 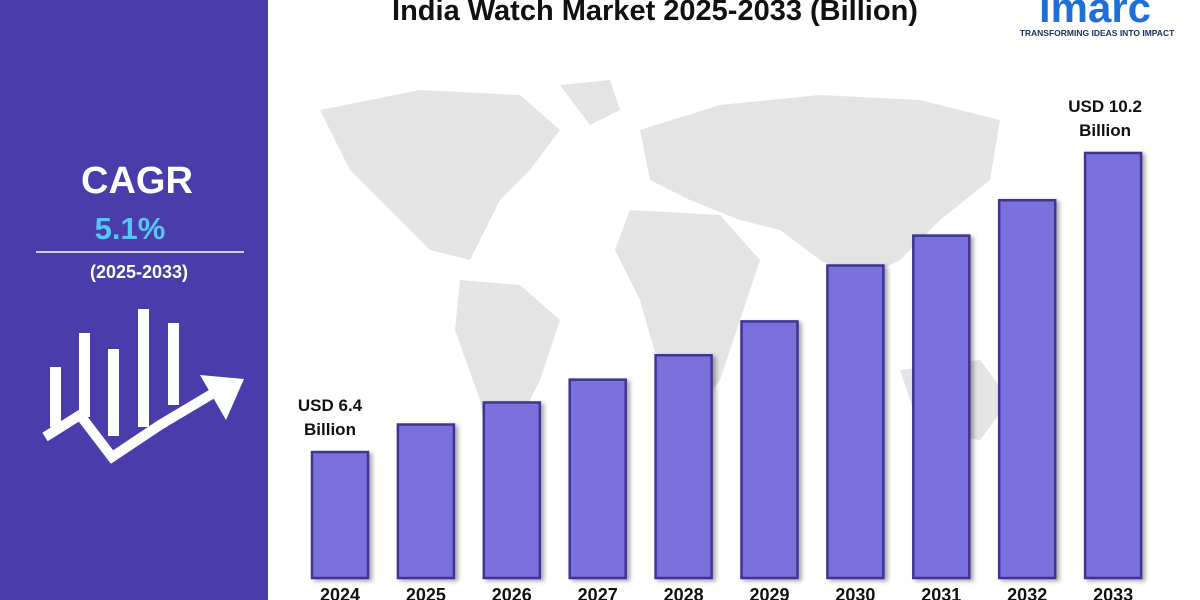 I want to click on cagr-period: (2025-2033), so click(x=139, y=272).